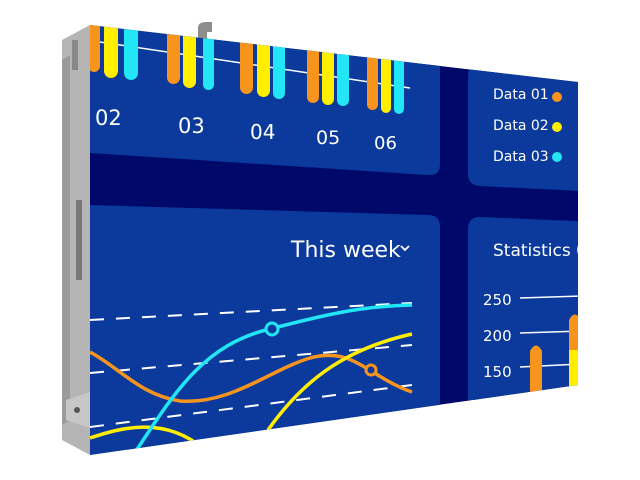 The width and height of the screenshot is (640, 480). I want to click on legend-label: Data 01, so click(521, 95).